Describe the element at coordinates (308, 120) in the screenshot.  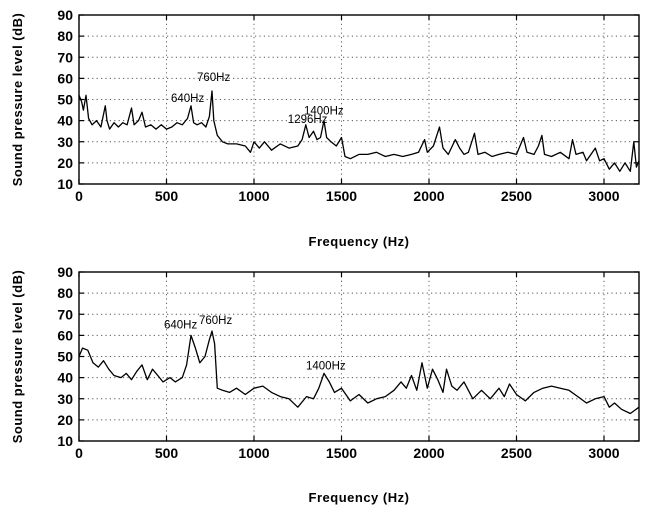
I see `peak-annotation: 1296Hz` at that location.